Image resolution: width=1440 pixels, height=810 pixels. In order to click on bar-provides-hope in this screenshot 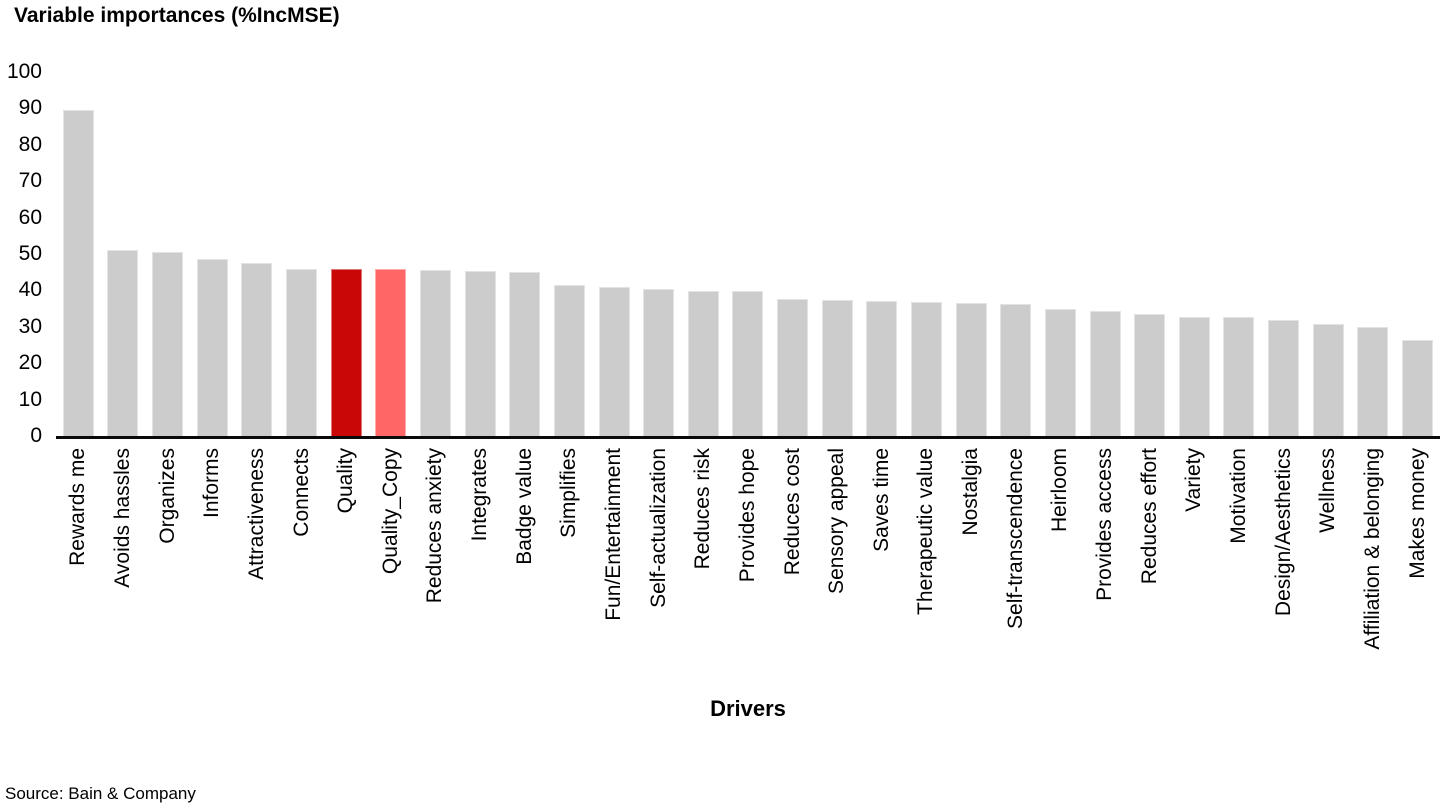, I will do `click(748, 363)`.